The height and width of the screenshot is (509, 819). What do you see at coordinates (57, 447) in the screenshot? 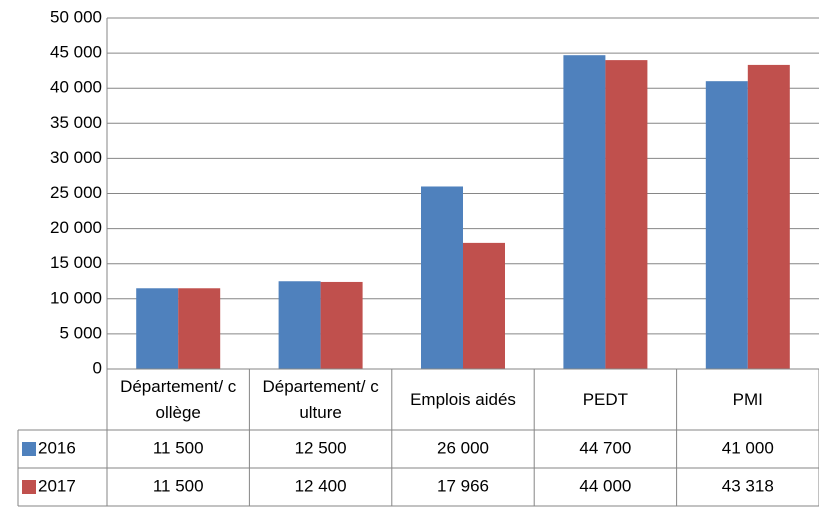
I see `legend-label: 2016` at bounding box center [57, 447].